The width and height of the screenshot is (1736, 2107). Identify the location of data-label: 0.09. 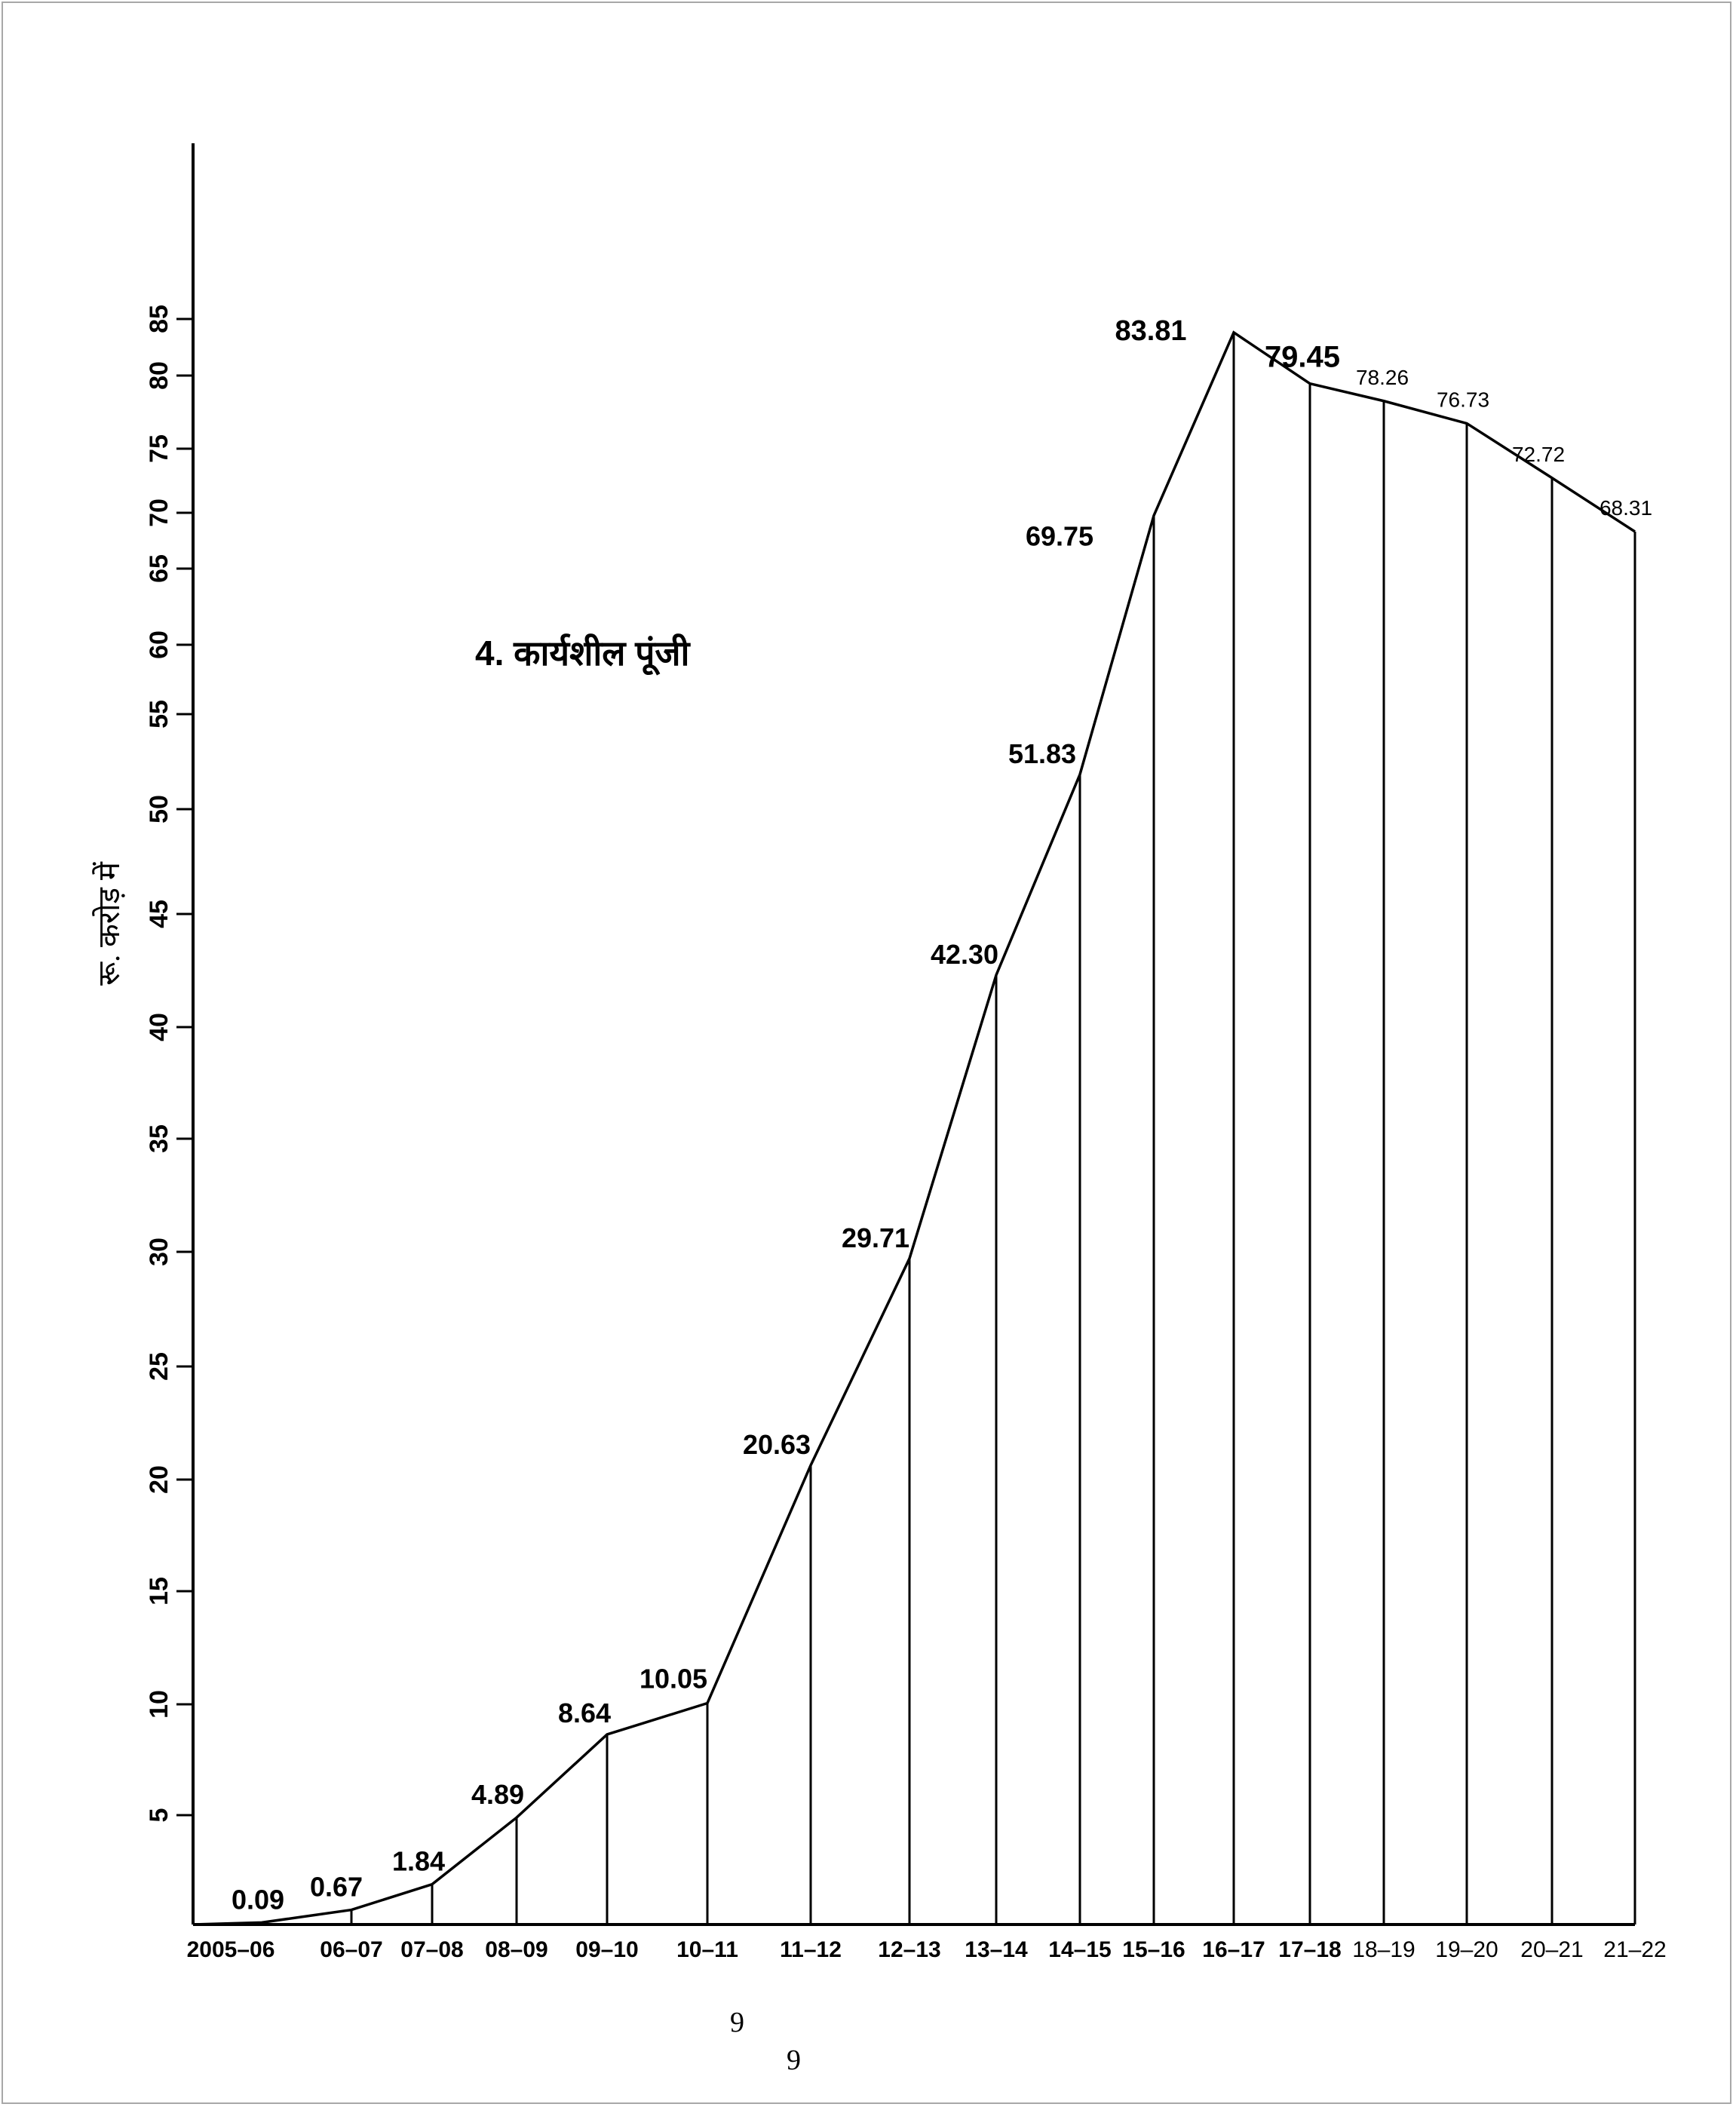
(258, 1899).